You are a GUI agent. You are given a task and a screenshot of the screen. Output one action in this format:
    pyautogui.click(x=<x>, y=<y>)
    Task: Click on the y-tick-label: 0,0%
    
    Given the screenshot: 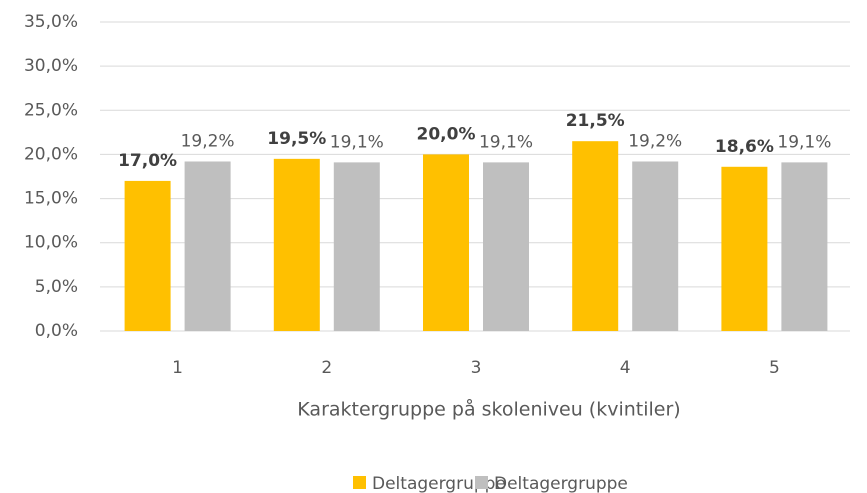 What is the action you would take?
    pyautogui.click(x=56, y=331)
    